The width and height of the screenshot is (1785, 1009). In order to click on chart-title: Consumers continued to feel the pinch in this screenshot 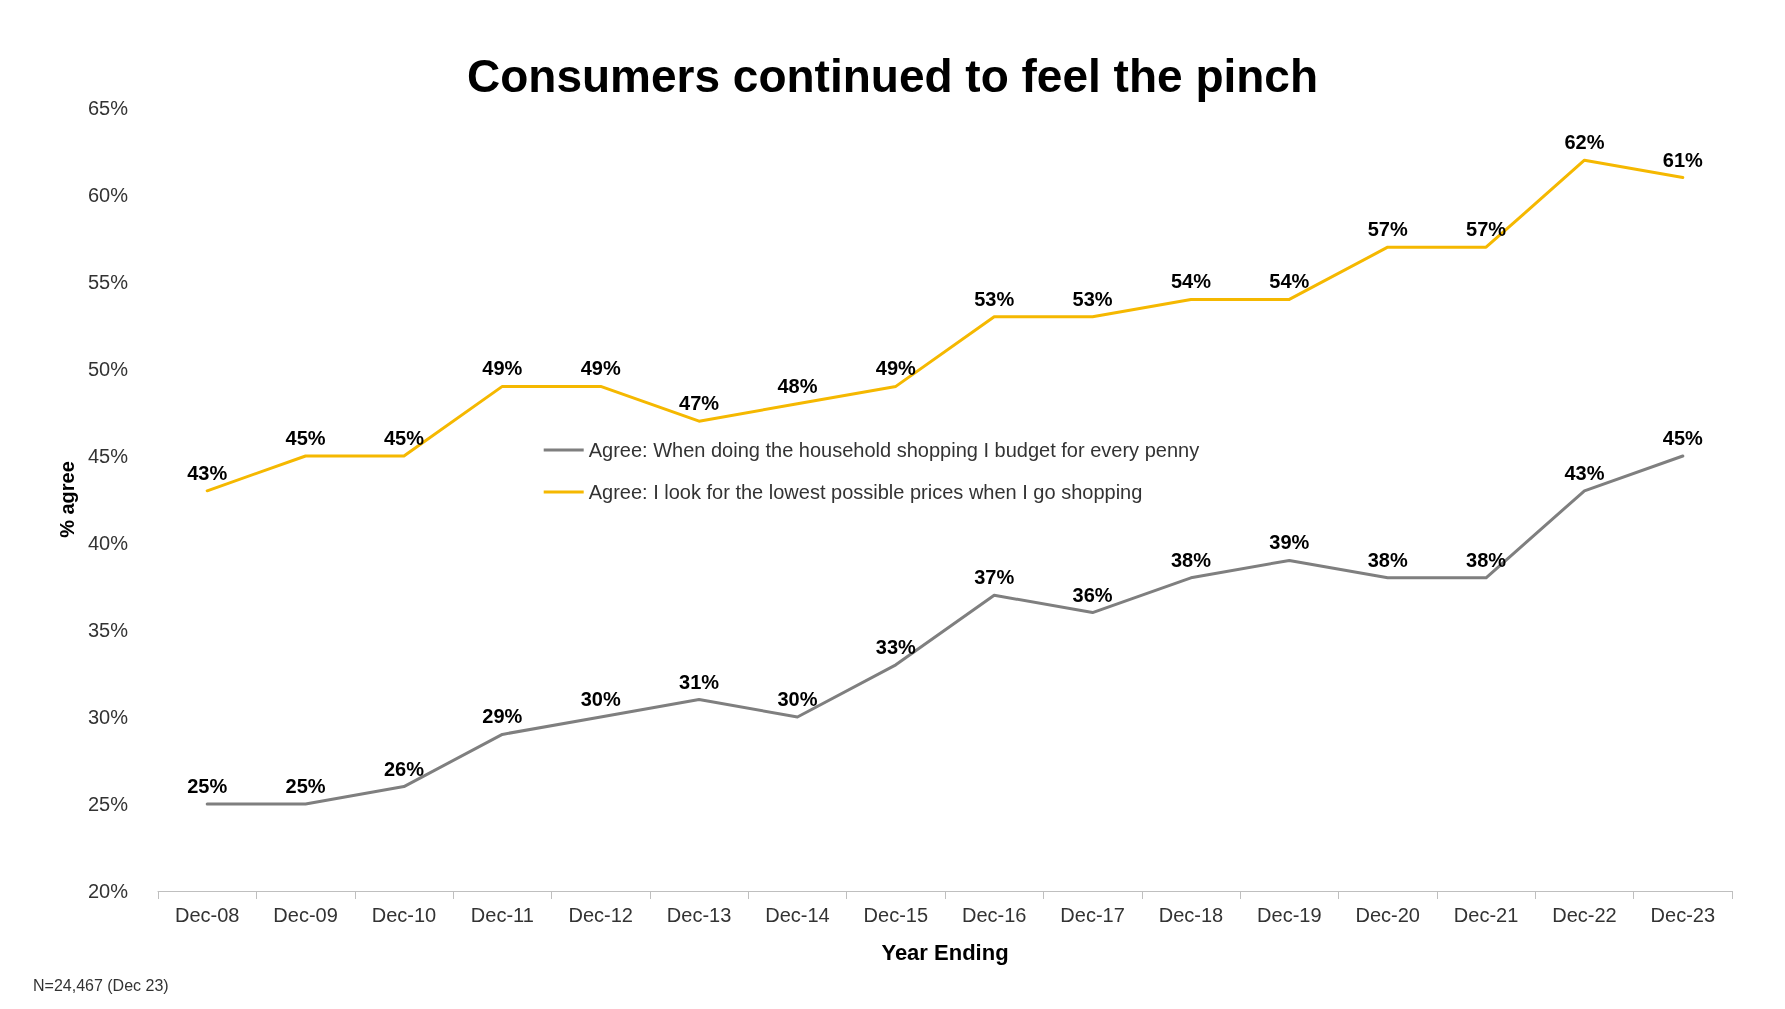, I will do `click(892, 76)`.